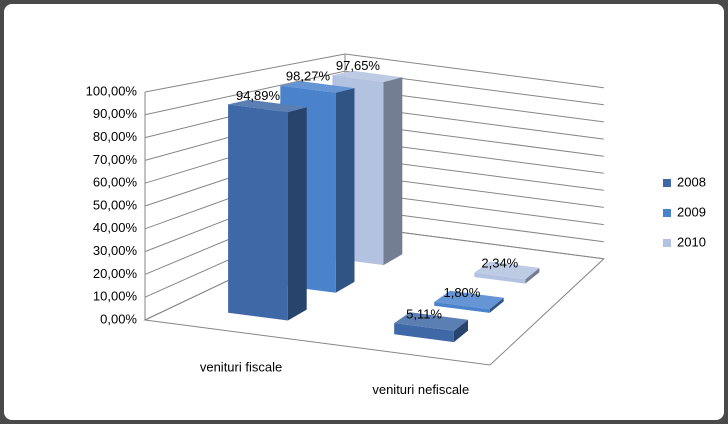  Describe the element at coordinates (115, 204) in the screenshot. I see `y-tick-label: 50,00%` at that location.